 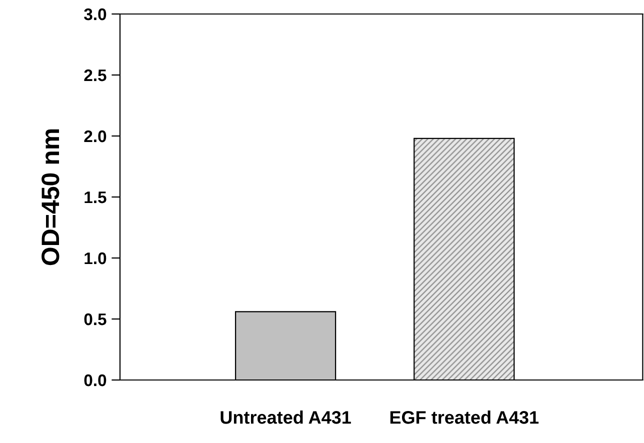 I want to click on y-tick-label: 0.0, so click(x=95, y=380).